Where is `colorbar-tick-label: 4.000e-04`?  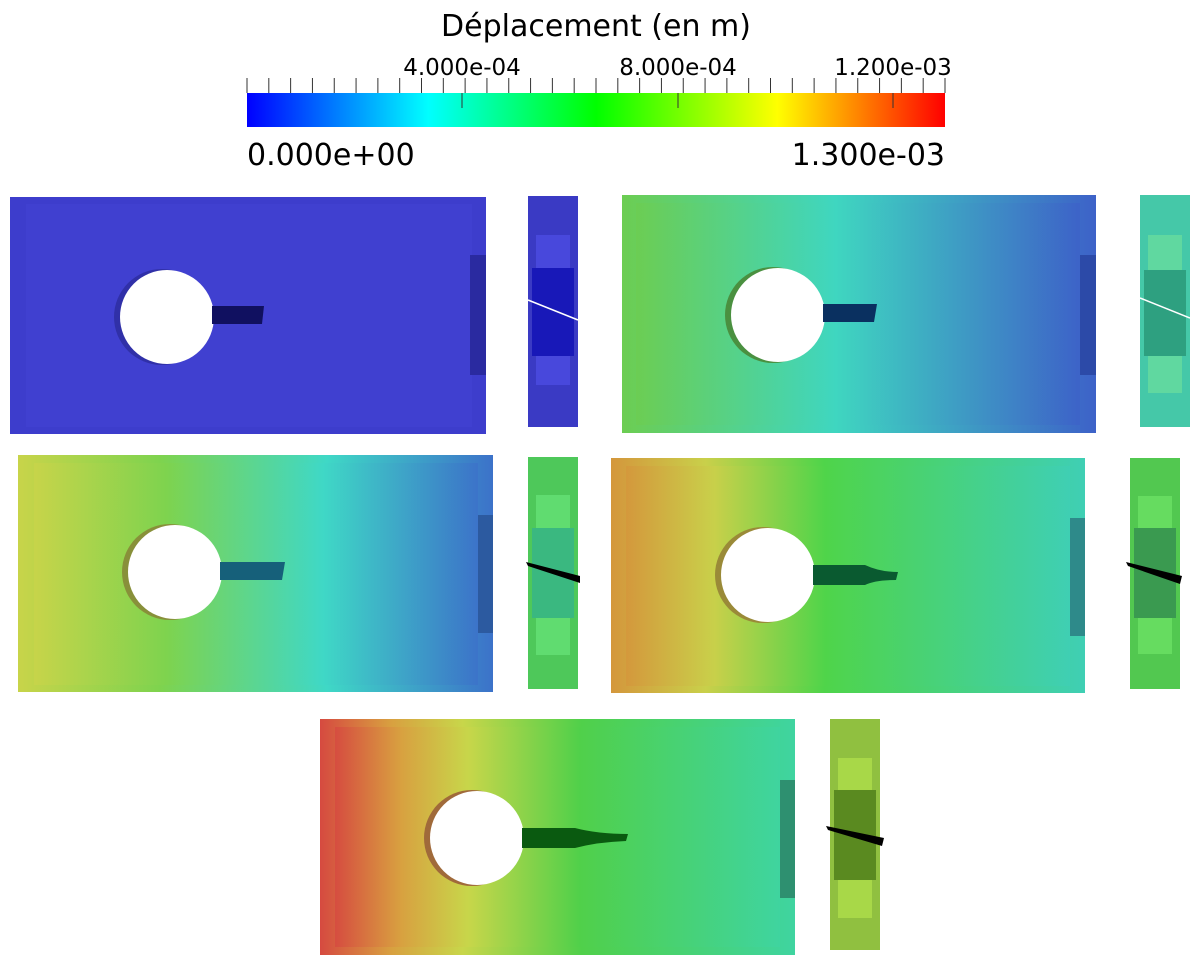 colorbar-tick-label: 4.000e-04 is located at coordinates (462, 68).